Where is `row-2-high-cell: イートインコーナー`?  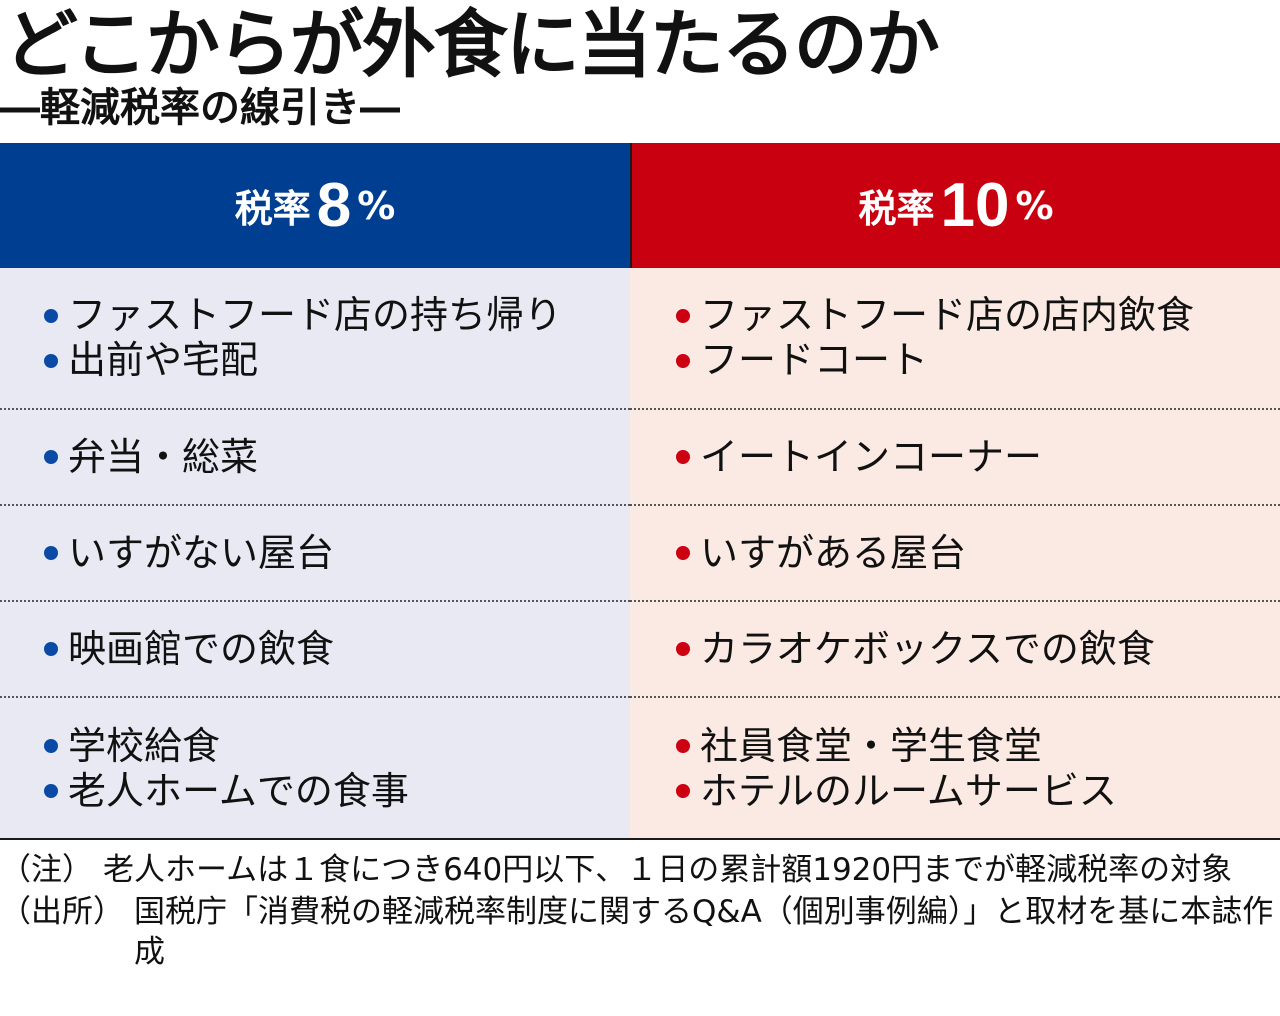 row-2-high-cell: イートインコーナー is located at coordinates (955, 458).